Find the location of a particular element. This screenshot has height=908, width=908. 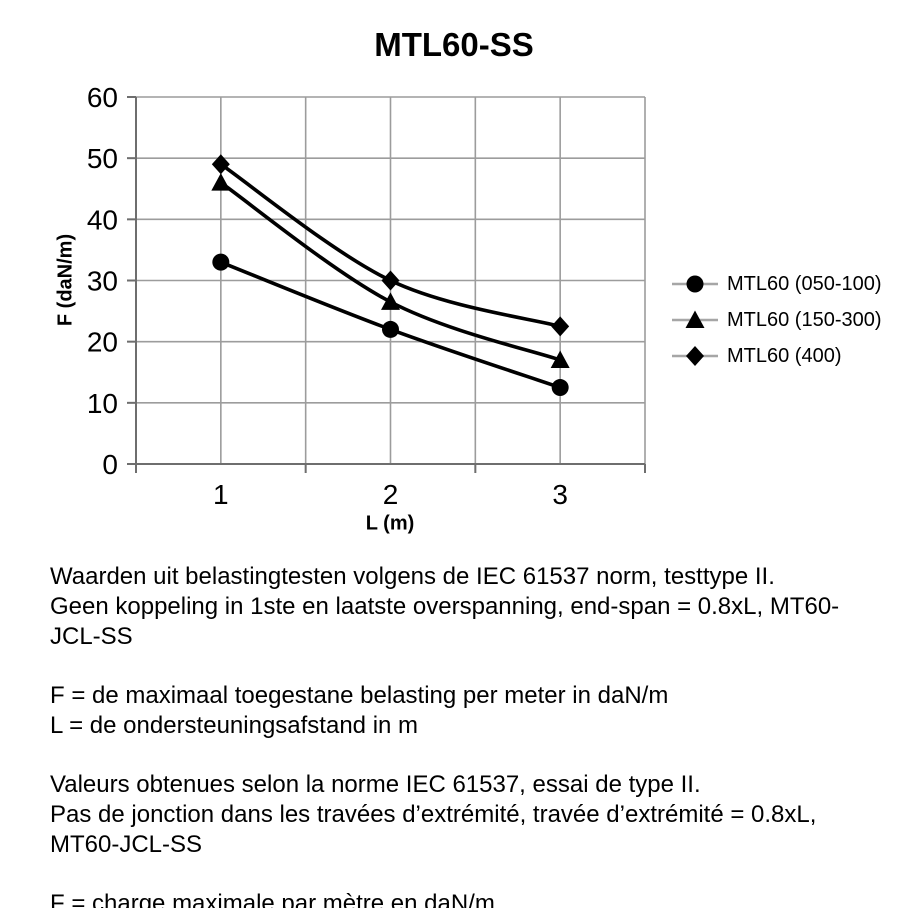

note-line: F = charge maximale par mètre en daN/m is located at coordinates (272, 899).